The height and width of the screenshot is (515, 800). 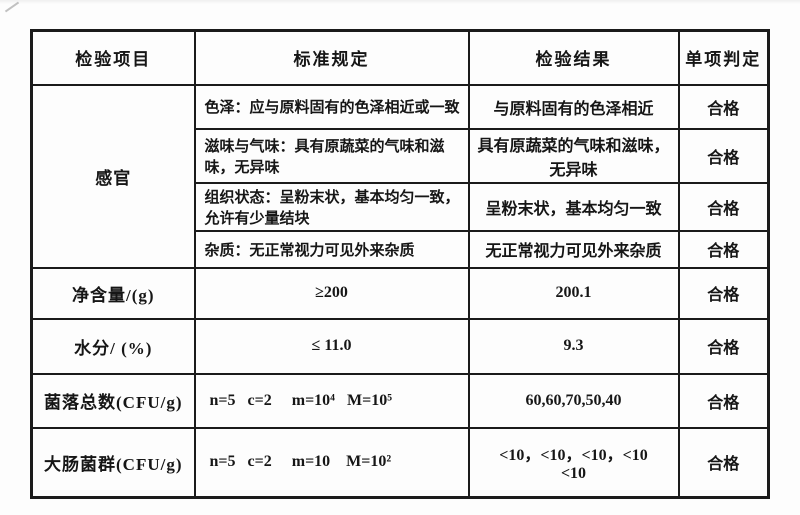 I want to click on table-row-sensory-texture: 组织状态：呈粉末状，基本均匀一致，允许有少量结块 呈粉末状，基本均匀一致 合格, so click(x=401, y=206).